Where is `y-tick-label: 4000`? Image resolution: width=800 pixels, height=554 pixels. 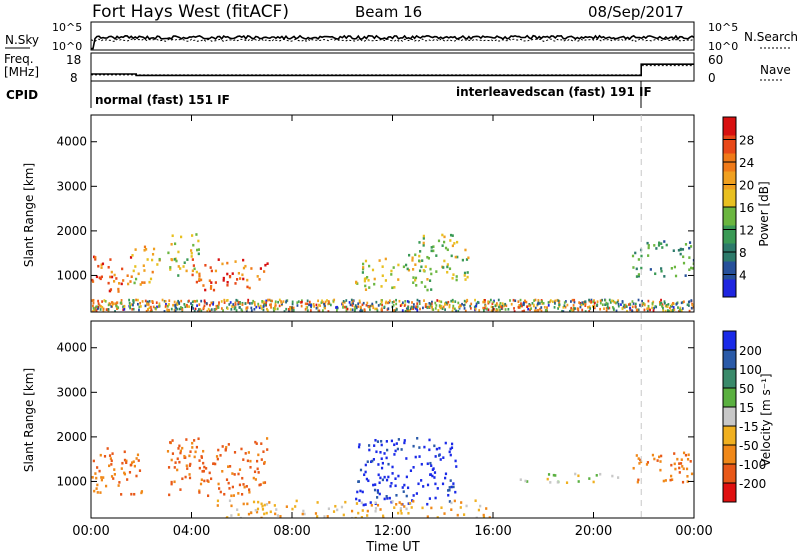 y-tick-label: 4000 is located at coordinates (71, 142).